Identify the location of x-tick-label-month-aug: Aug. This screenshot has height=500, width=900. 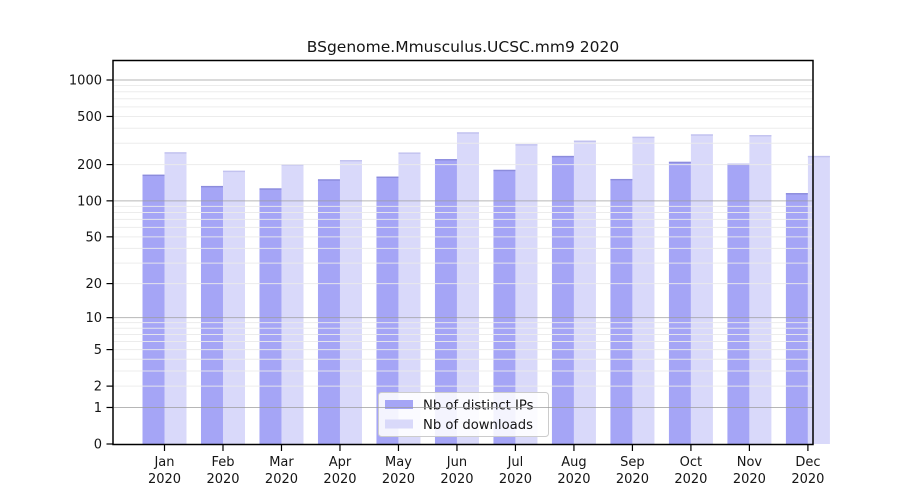
(573, 462).